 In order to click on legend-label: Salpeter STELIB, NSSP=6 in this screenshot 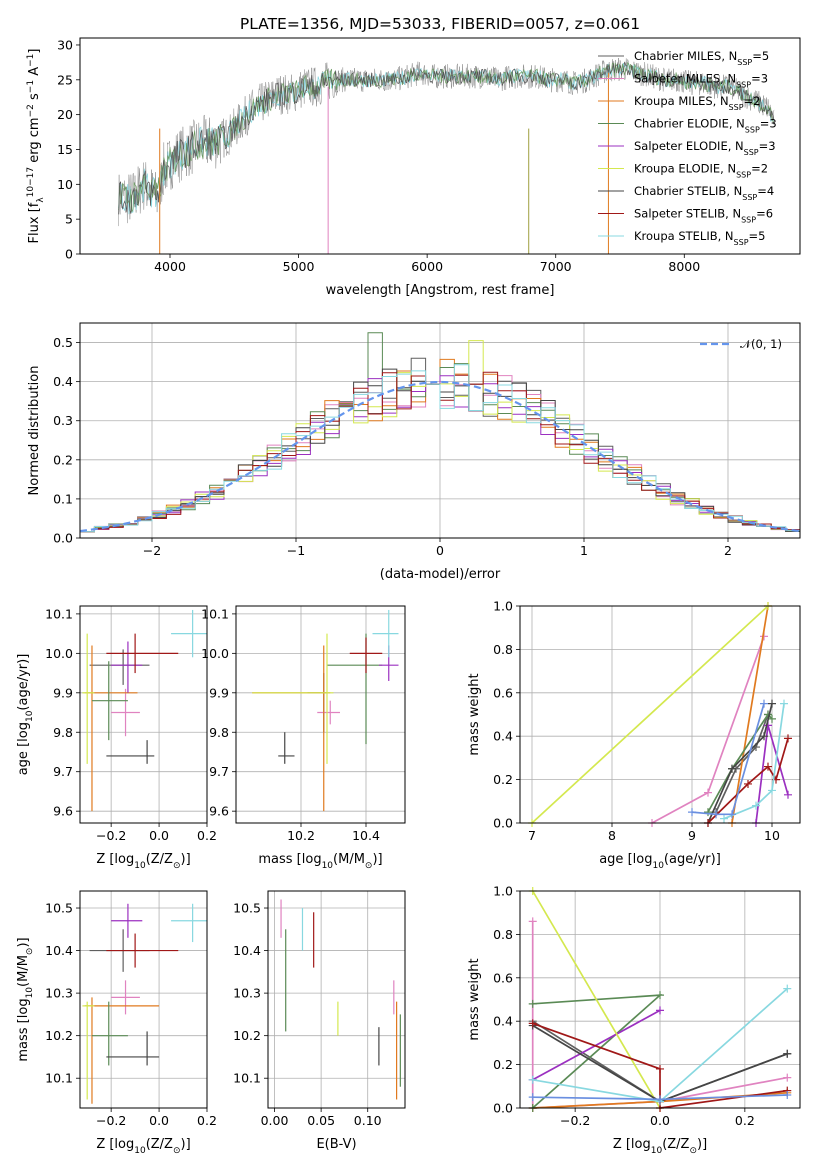, I will do `click(703, 216)`.